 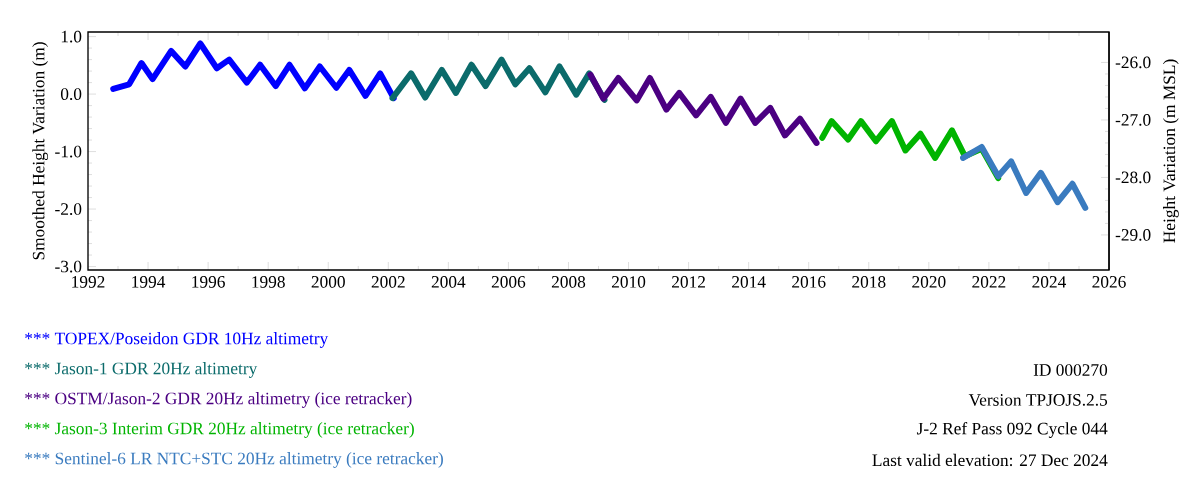 I want to click on x-tick-label: 2006, so click(x=508, y=282).